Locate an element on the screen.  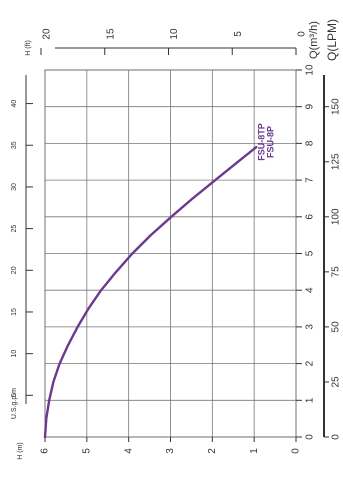
tick-label-h-ft-10: 10 is located at coordinates (174, 34).